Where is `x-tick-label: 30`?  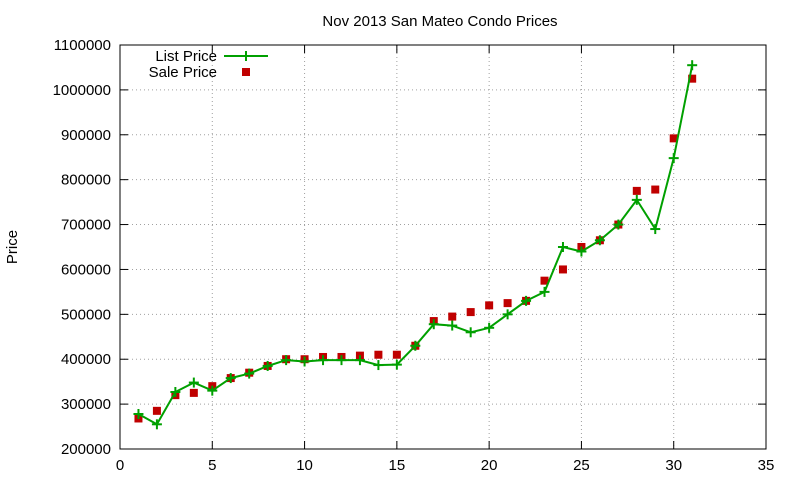 x-tick-label: 30 is located at coordinates (673, 465).